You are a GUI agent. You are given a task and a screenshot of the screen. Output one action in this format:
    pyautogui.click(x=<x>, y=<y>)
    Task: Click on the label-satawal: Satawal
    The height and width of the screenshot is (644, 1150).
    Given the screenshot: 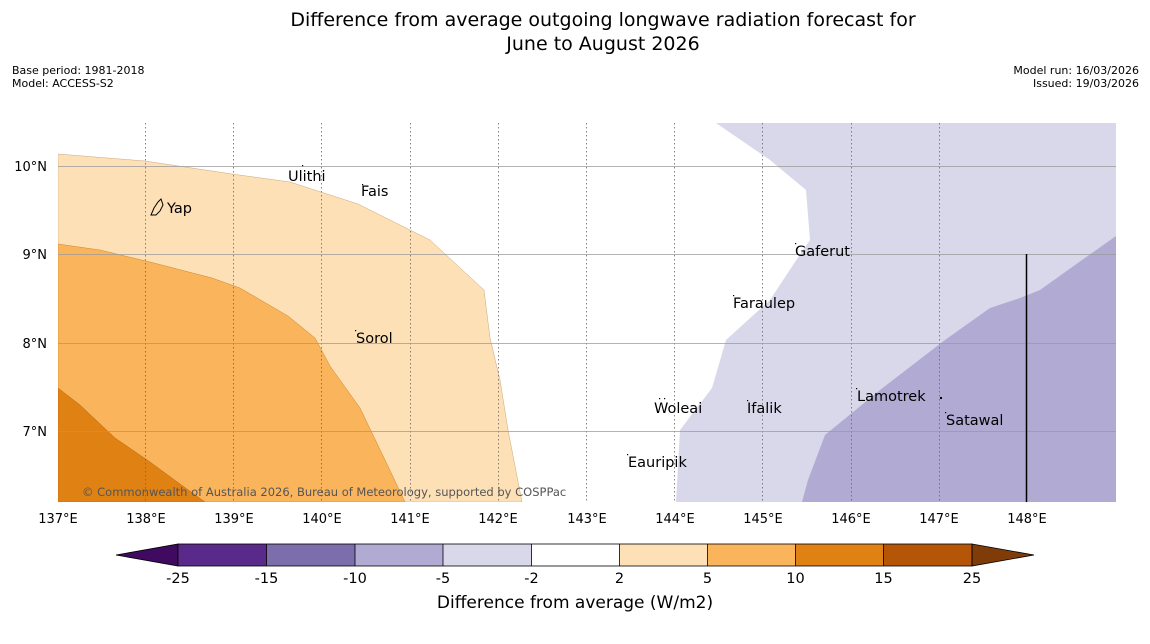 What is the action you would take?
    pyautogui.click(x=974, y=421)
    